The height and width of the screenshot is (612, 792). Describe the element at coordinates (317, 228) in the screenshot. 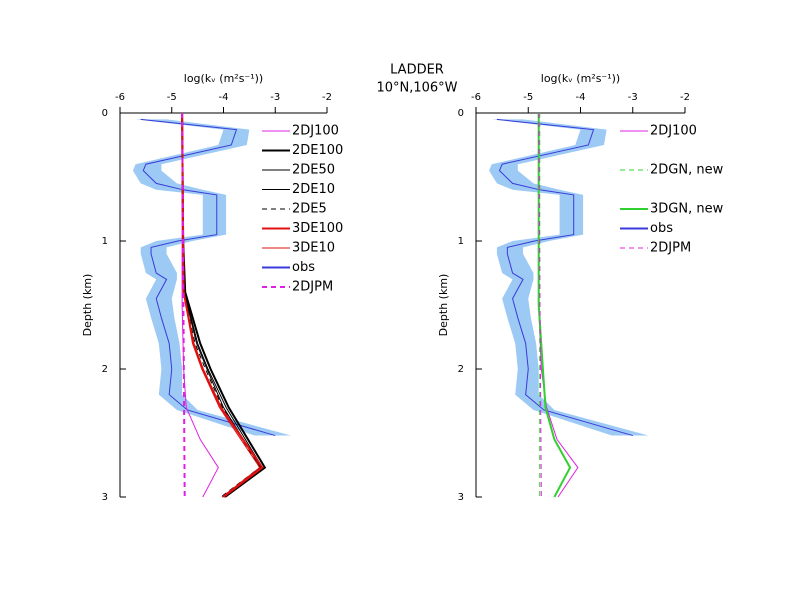

I see `legend-label: 3DE100` at that location.